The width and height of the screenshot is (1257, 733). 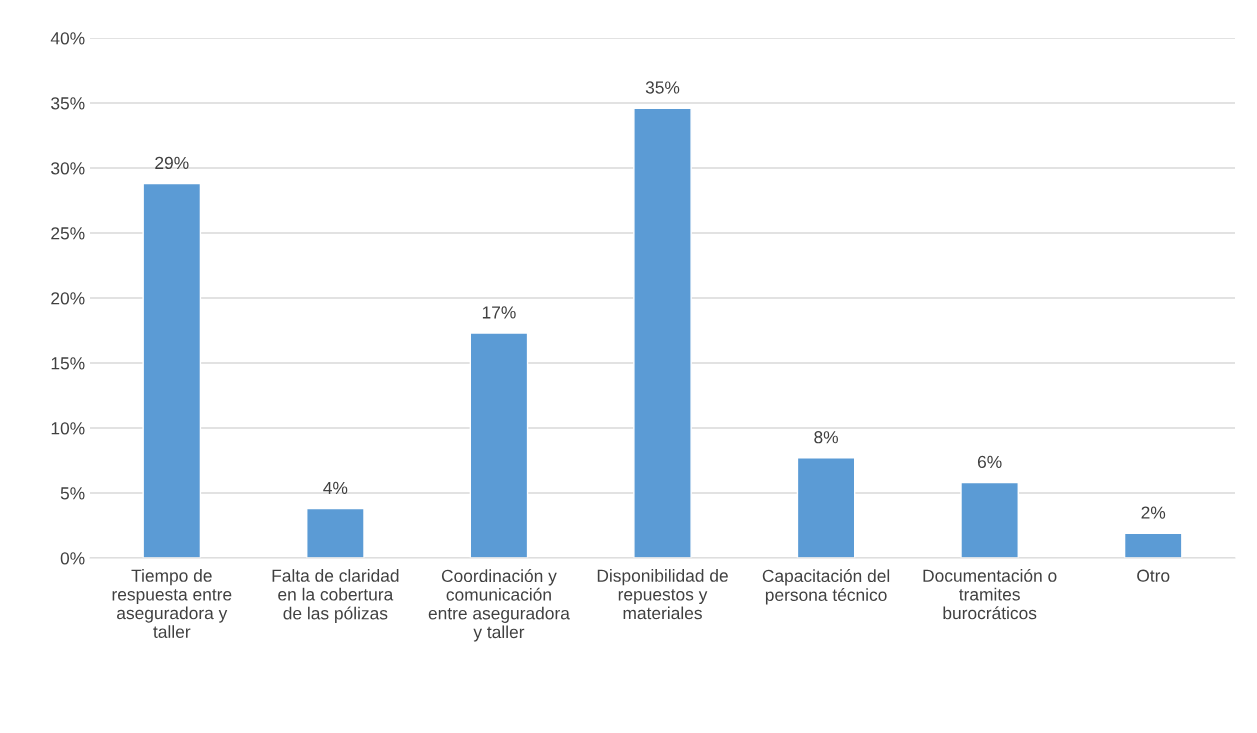 What do you see at coordinates (72, 493) in the screenshot?
I see `y-tick-label: 5%` at bounding box center [72, 493].